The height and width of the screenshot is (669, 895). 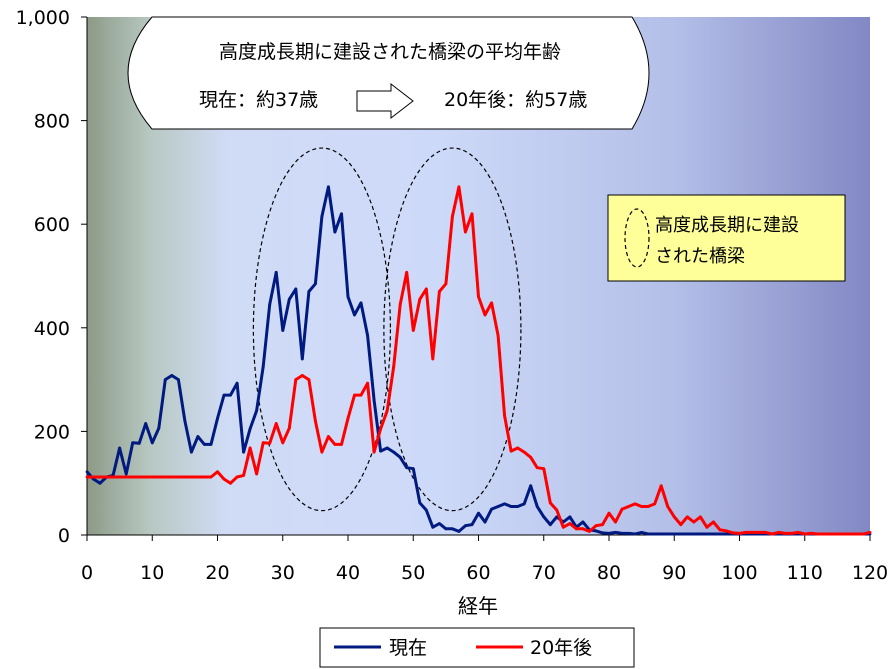 What do you see at coordinates (52, 329) in the screenshot?
I see `y-tick-label: 400` at bounding box center [52, 329].